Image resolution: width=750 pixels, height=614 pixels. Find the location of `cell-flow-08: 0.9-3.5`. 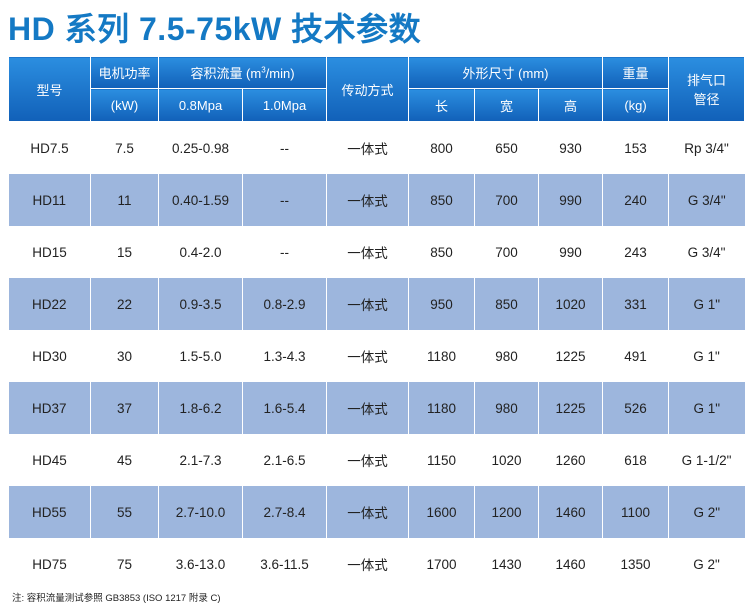

cell-flow-08: 0.9-3.5 is located at coordinates (200, 304).